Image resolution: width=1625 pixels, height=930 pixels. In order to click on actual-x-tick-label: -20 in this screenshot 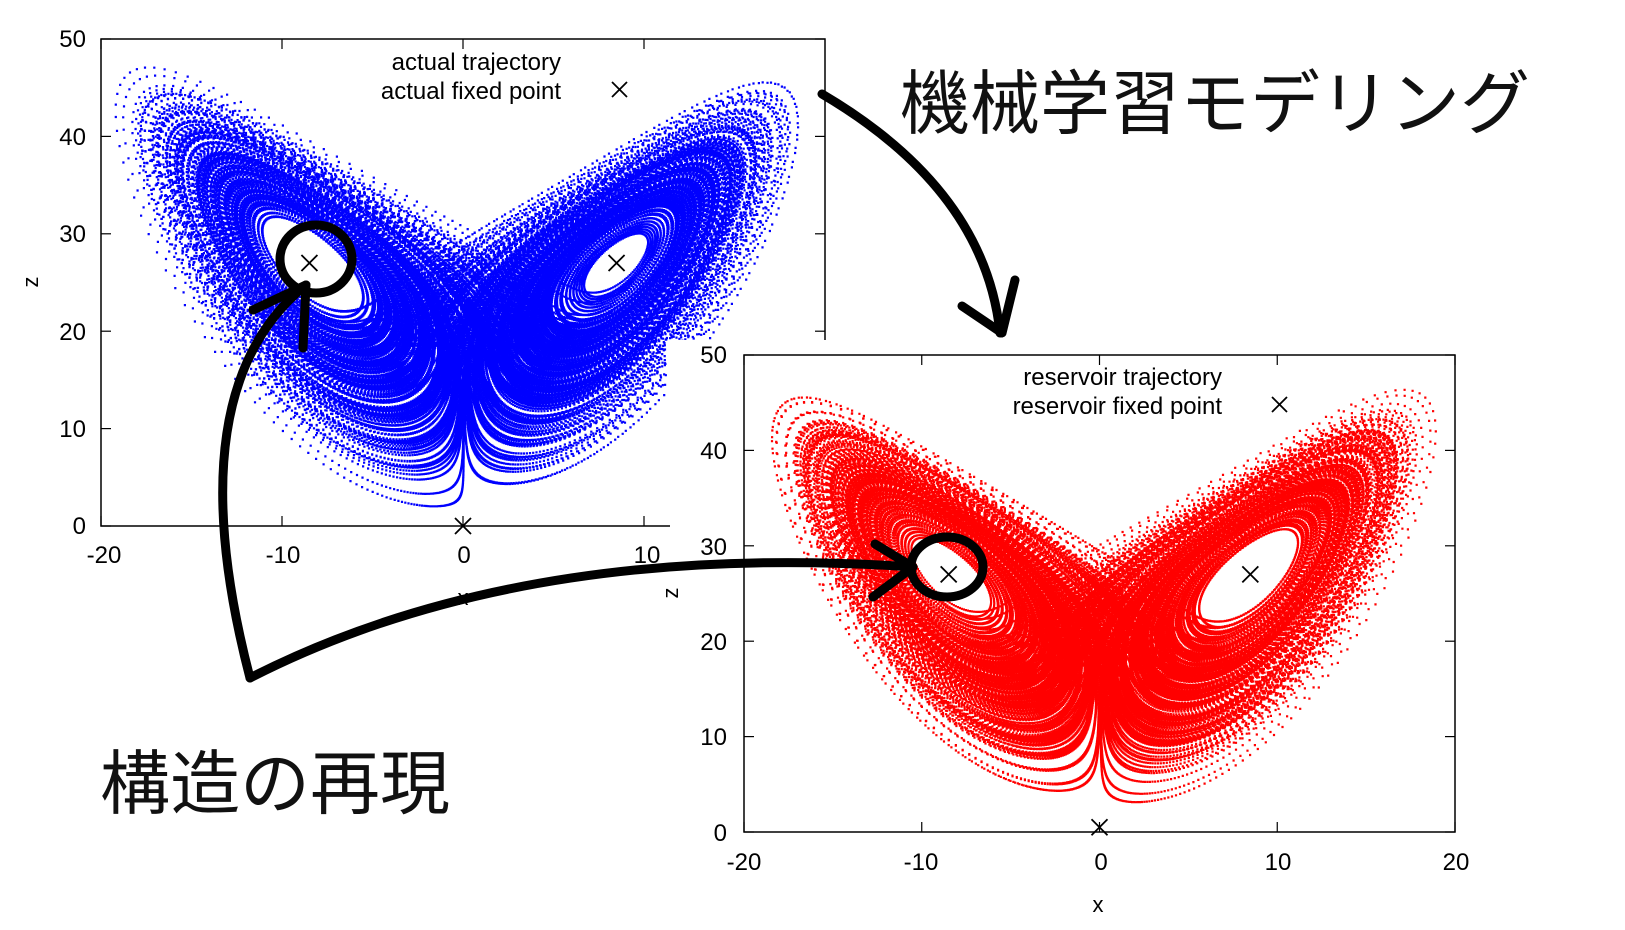, I will do `click(104, 555)`.